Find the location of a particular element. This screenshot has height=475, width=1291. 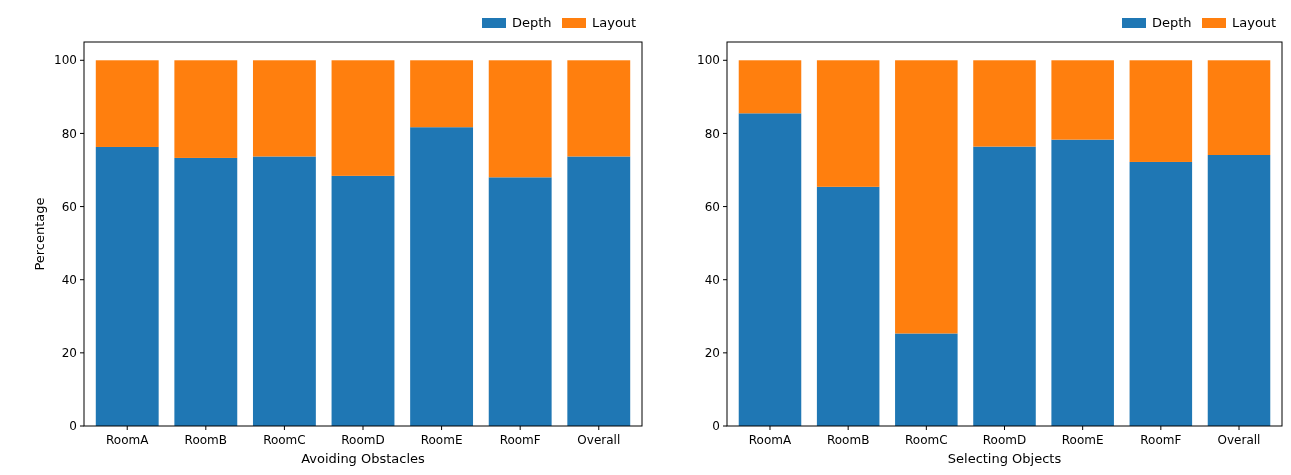

x-axis-title: Selecting Objects is located at coordinates (1004, 458).